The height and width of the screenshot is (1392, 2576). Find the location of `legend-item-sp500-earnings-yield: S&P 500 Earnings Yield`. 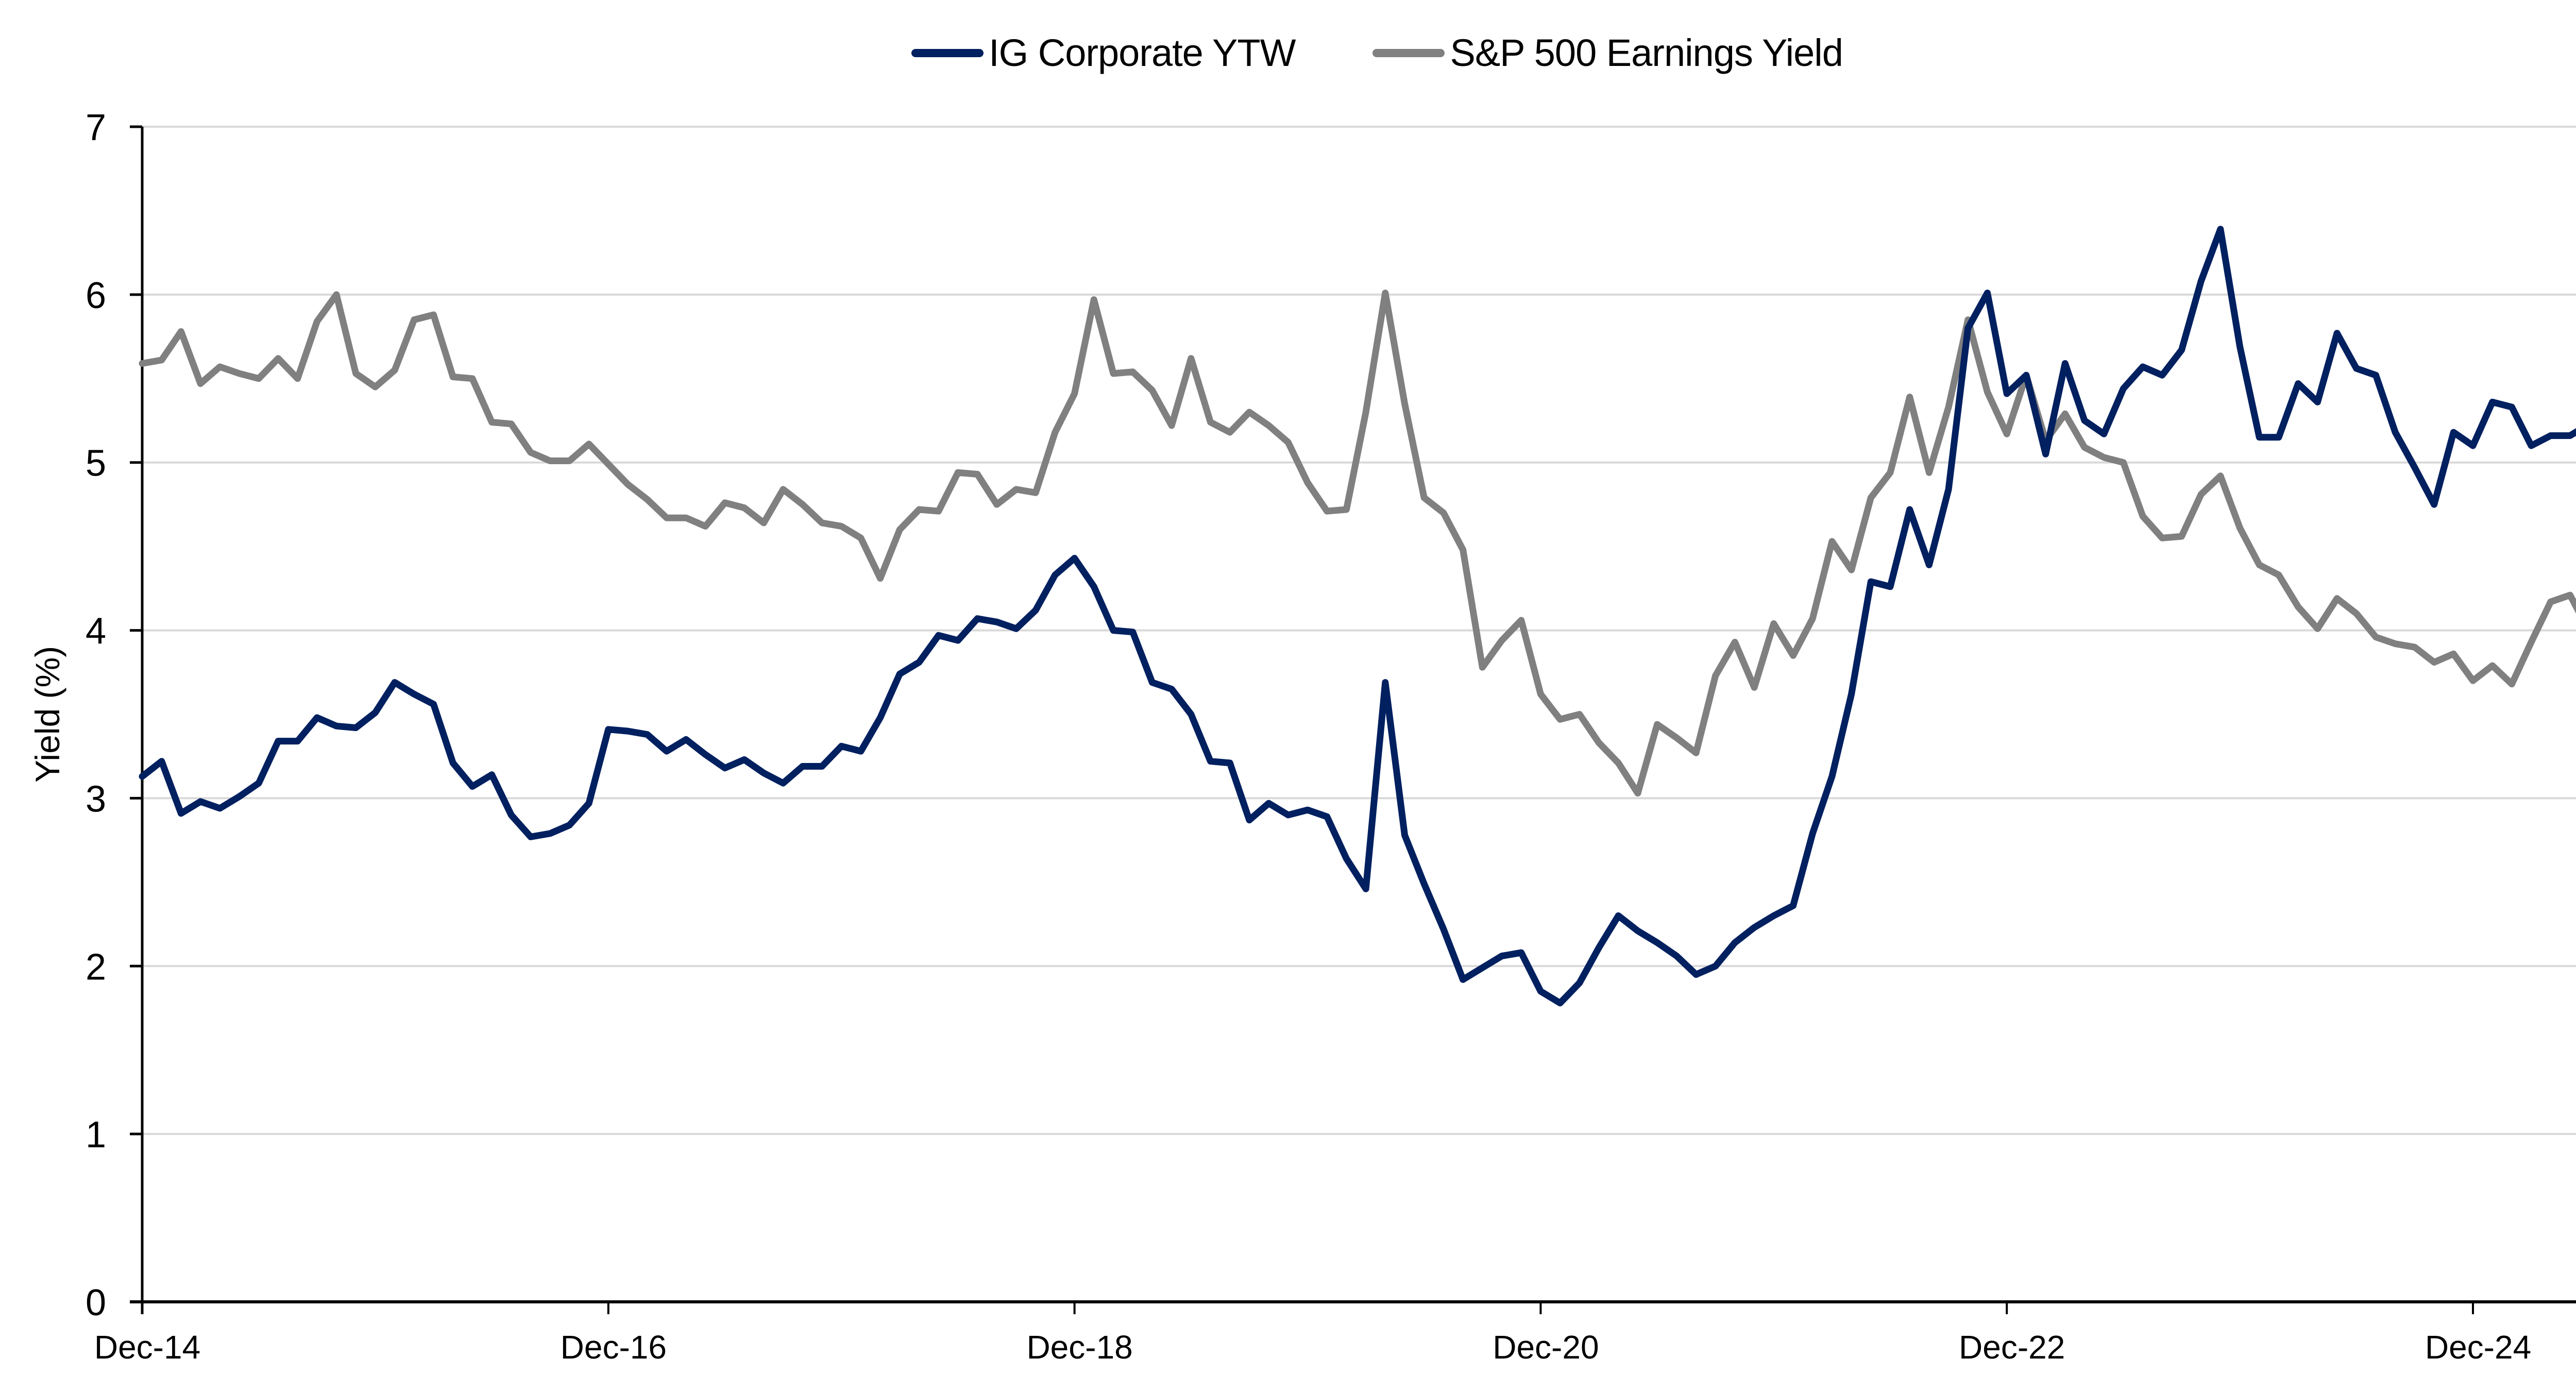

legend-item-sp500-earnings-yield: S&P 500 Earnings Yield is located at coordinates (1607, 53).